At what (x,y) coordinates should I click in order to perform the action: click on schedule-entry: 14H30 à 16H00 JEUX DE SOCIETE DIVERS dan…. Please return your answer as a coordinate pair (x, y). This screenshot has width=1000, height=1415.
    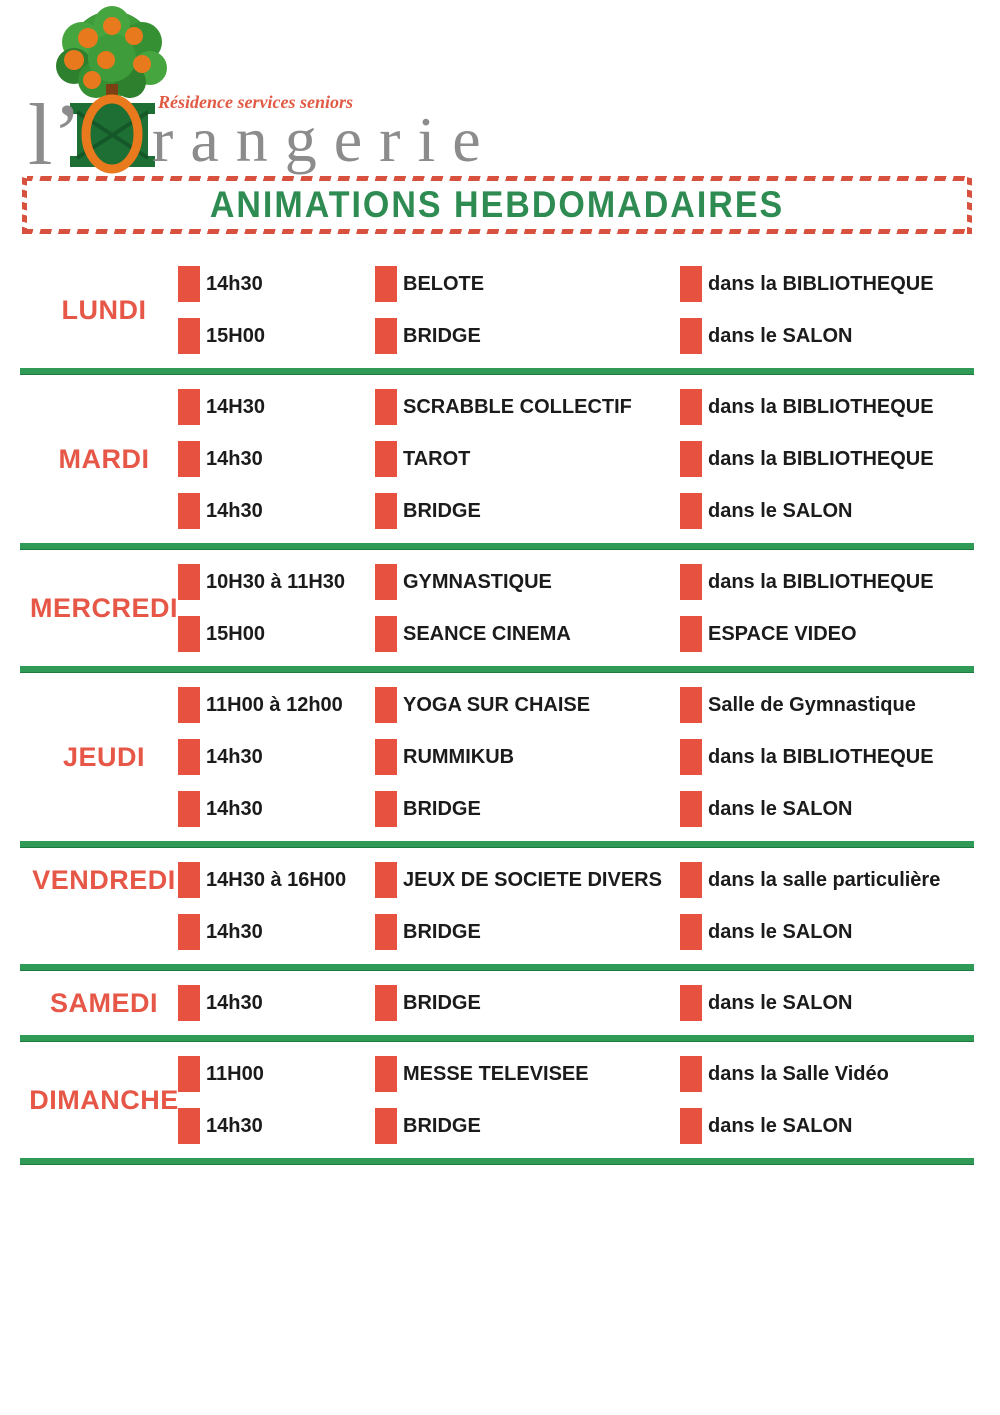
    Looking at the image, I should click on (574, 880).